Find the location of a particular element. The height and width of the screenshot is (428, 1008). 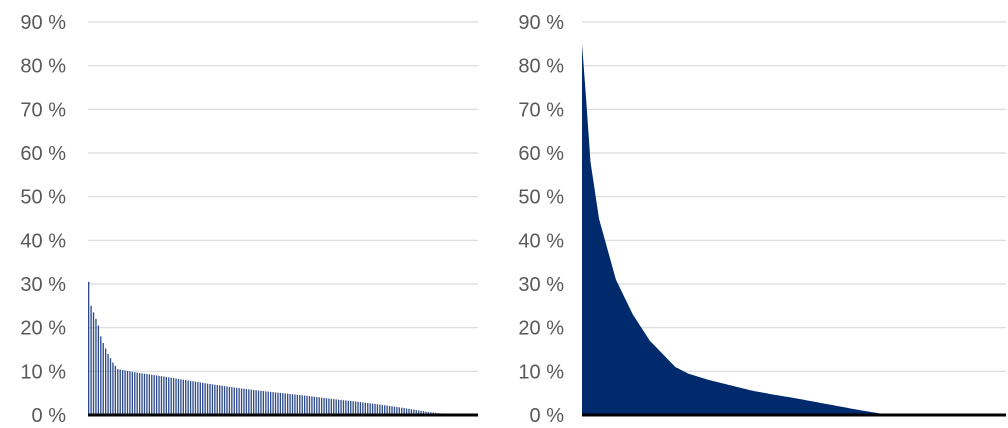

y-tick-label: 20 % is located at coordinates (541, 329).